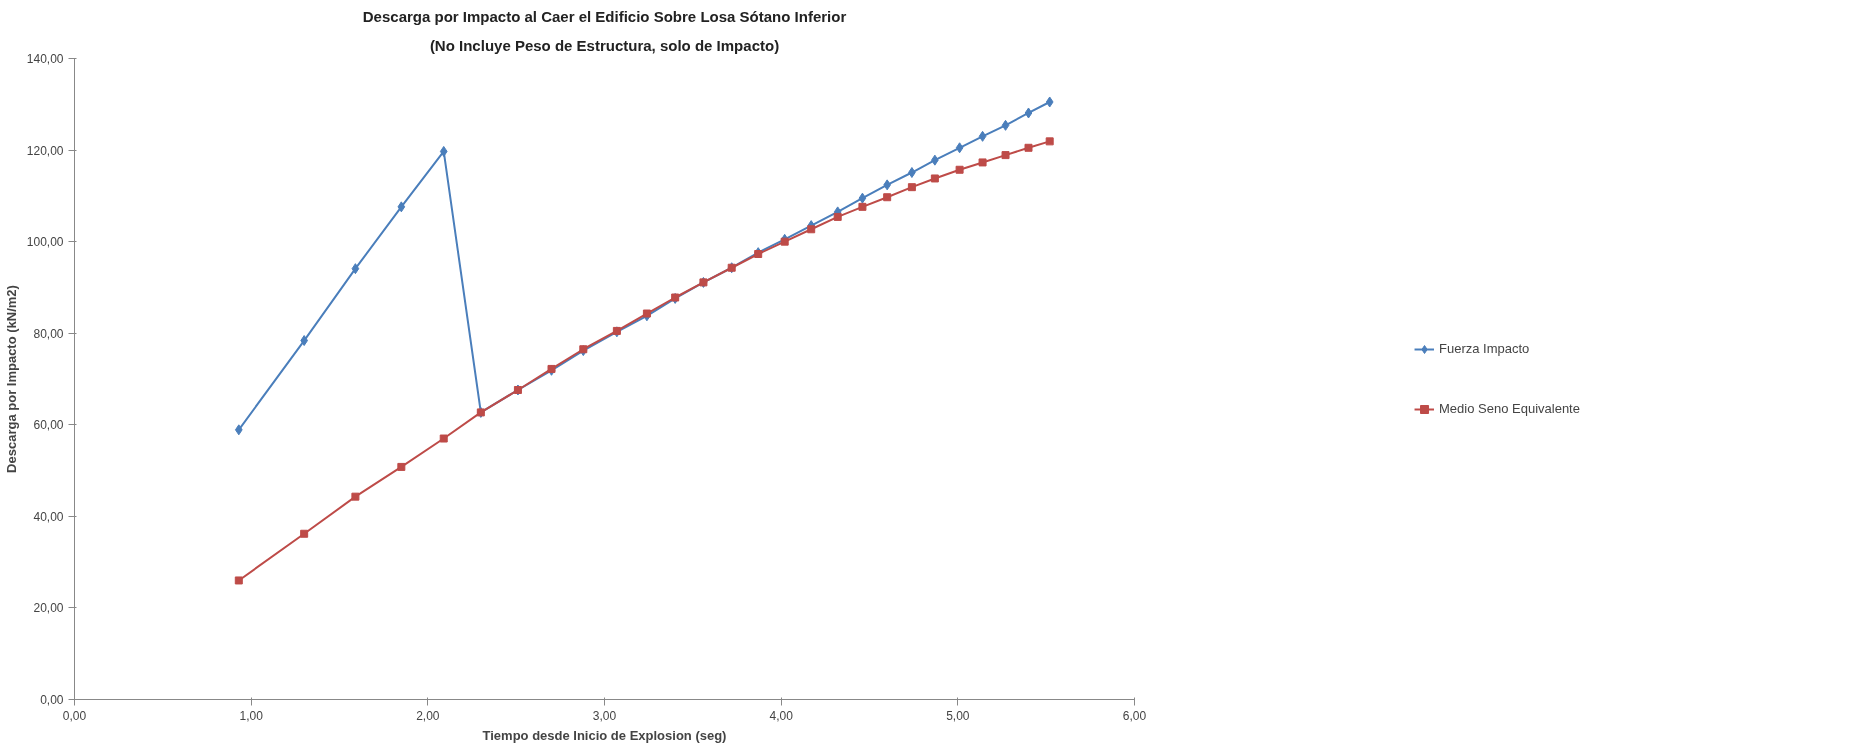  I want to click on y-tick-label: 120,00, so click(45, 150).